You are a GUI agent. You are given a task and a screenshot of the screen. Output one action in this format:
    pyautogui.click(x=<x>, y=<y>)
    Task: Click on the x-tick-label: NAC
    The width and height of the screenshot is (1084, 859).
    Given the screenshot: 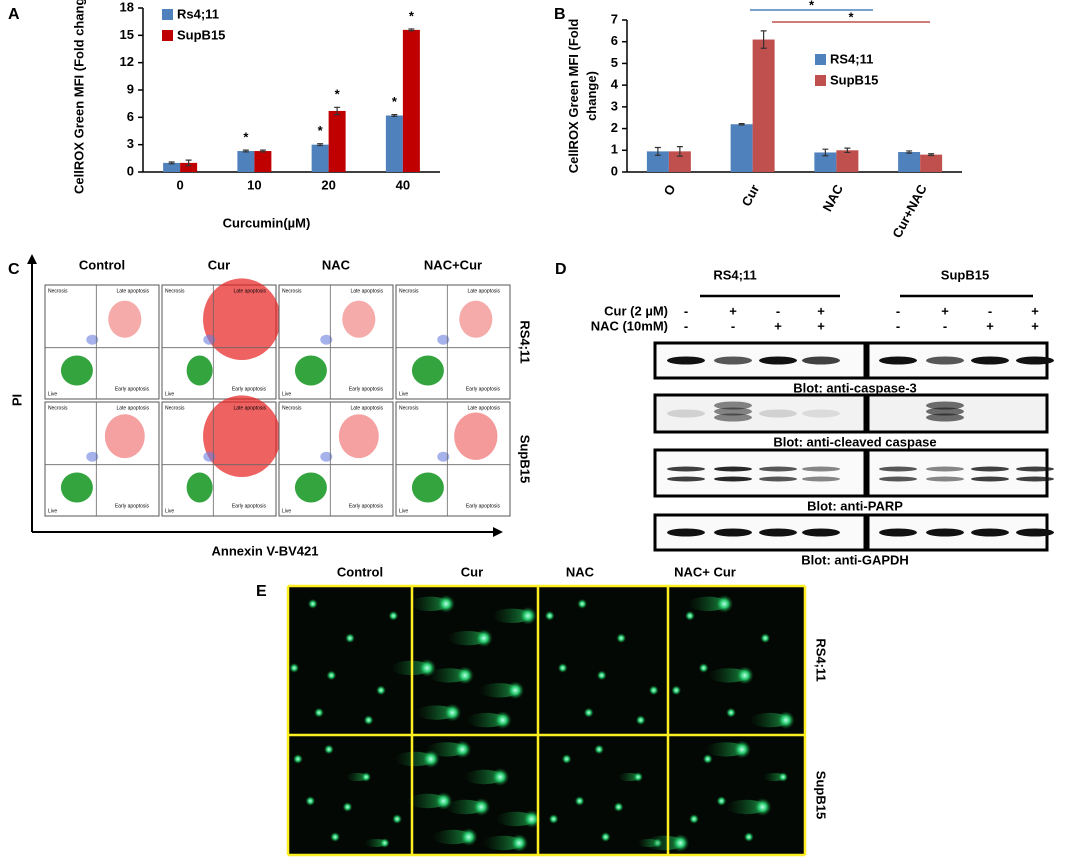 What is the action you would take?
    pyautogui.click(x=833, y=197)
    